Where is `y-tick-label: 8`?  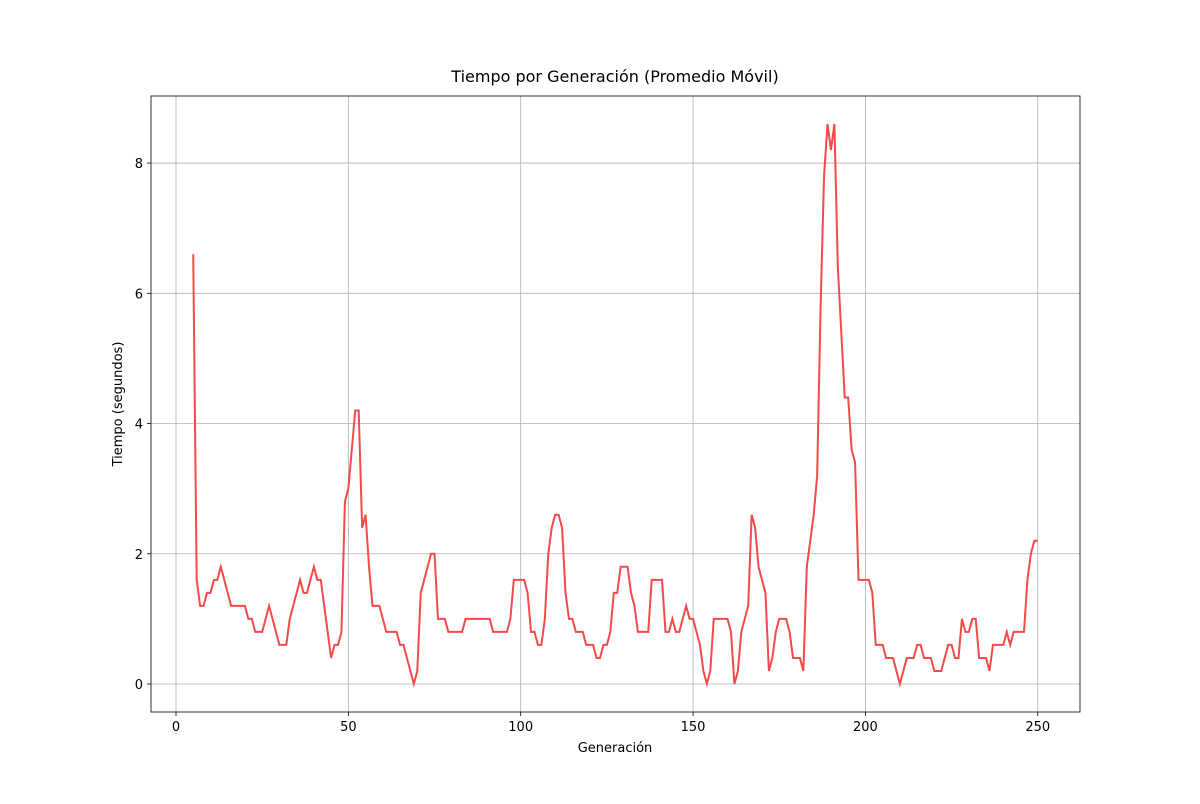 y-tick-label: 8 is located at coordinates (139, 164).